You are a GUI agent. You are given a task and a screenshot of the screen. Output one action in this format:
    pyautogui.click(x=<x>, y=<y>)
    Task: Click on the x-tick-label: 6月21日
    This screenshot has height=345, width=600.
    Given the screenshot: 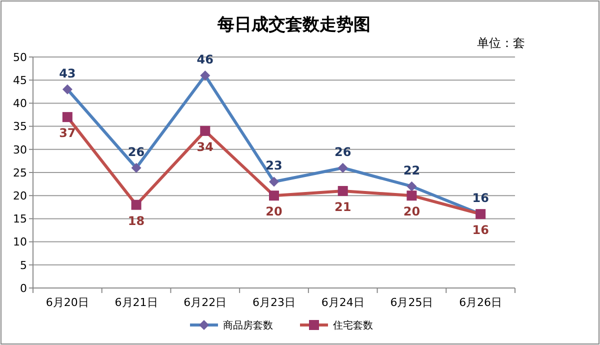 What is the action you would take?
    pyautogui.click(x=136, y=302)
    